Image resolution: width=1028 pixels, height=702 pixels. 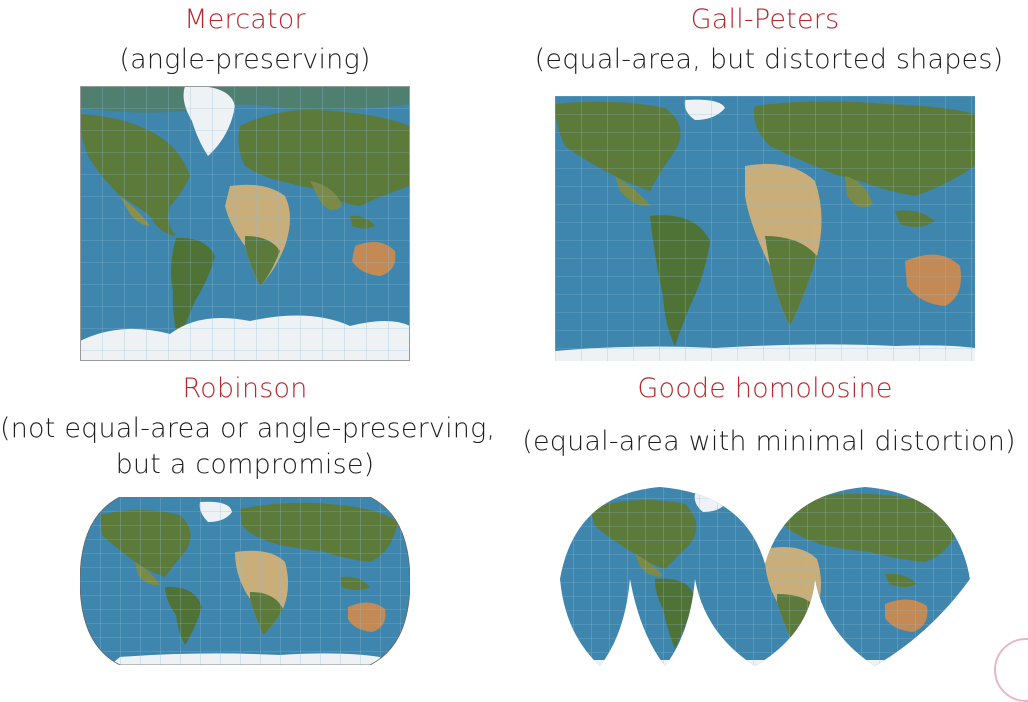 I want to click on mercator-title: Mercator, so click(x=245, y=19).